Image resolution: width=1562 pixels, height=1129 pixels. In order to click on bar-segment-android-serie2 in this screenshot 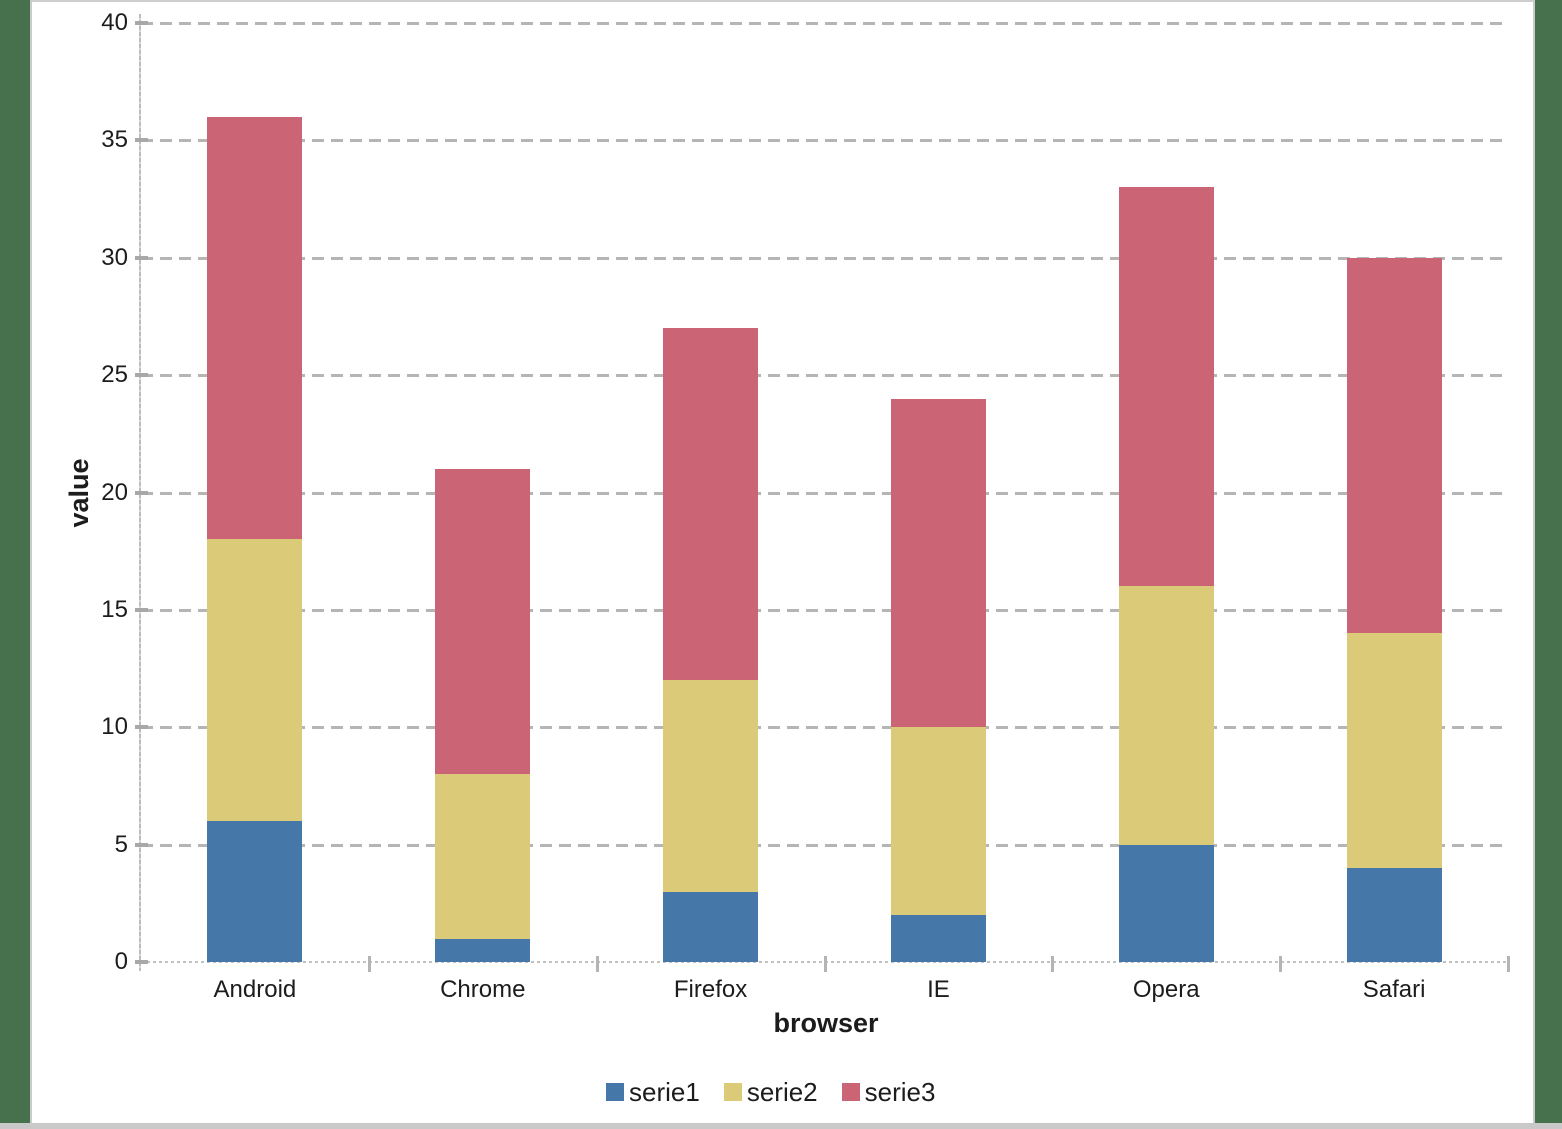, I will do `click(255, 680)`.